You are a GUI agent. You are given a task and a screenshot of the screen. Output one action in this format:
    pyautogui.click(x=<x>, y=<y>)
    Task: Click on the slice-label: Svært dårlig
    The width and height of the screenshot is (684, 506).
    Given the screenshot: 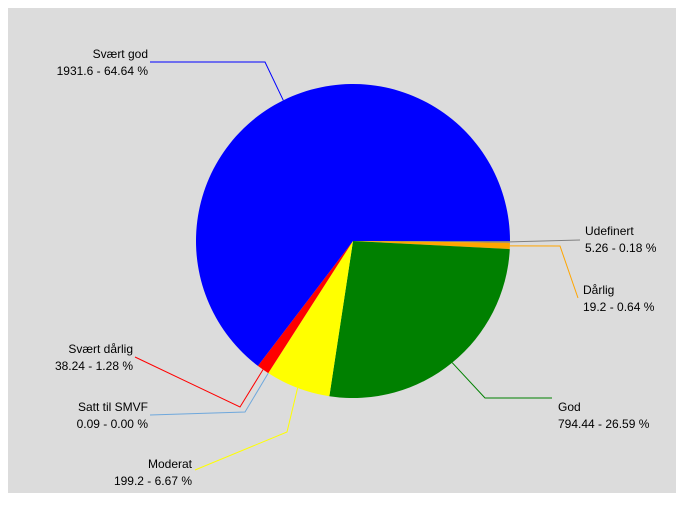 What is the action you would take?
    pyautogui.click(x=100, y=349)
    